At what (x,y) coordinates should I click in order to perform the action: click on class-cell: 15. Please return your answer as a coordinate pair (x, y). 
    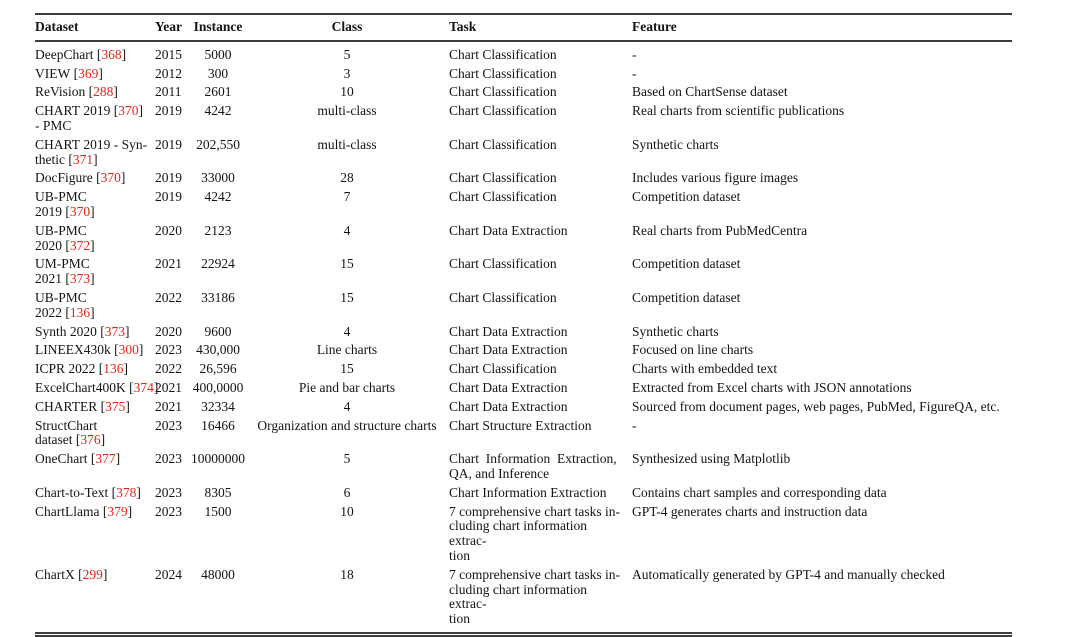
    Looking at the image, I should click on (347, 264).